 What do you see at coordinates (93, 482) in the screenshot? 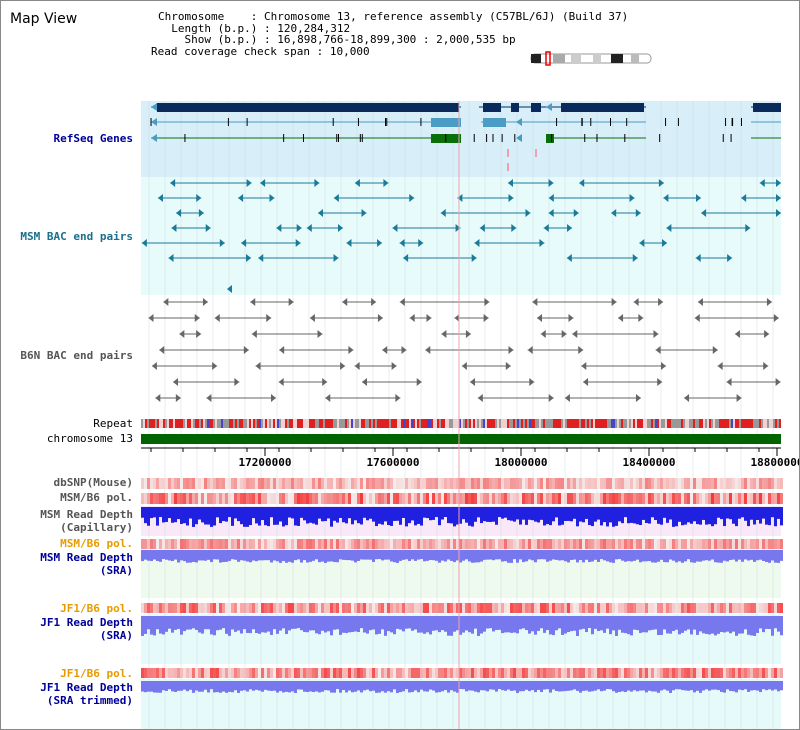
I see `track-label-dbsnp: dbSNP(Mouse)` at bounding box center [93, 482].